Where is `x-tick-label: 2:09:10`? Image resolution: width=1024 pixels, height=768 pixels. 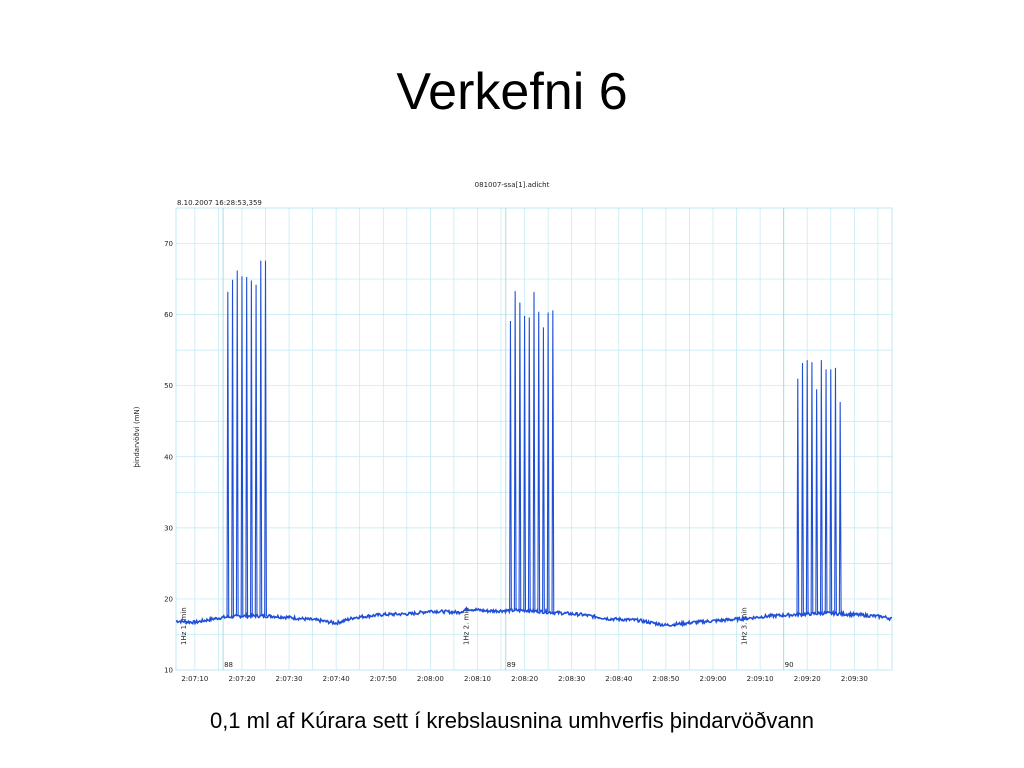
x-tick-label: 2:09:10 is located at coordinates (760, 679).